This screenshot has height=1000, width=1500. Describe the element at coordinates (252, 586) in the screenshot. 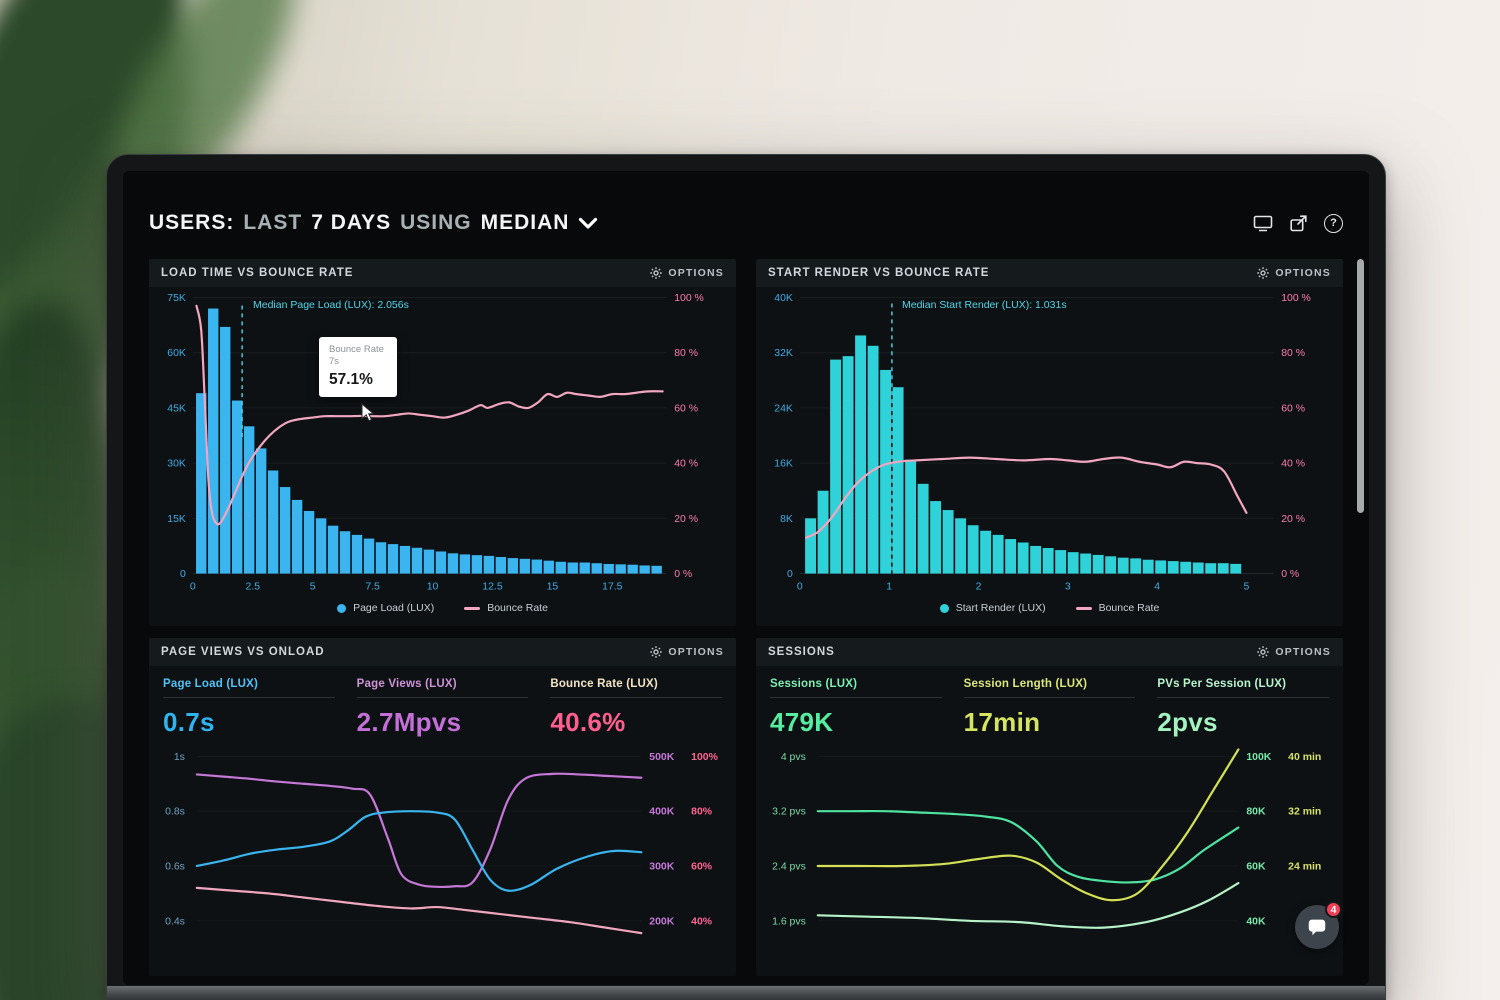

I see `svg-text: 2.5` at that location.